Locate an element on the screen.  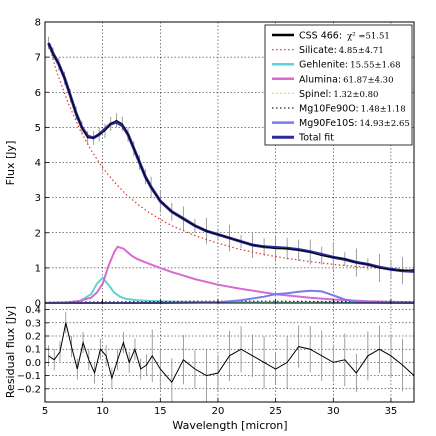
top-y-tick-label: 5 is located at coordinates (38, 128).